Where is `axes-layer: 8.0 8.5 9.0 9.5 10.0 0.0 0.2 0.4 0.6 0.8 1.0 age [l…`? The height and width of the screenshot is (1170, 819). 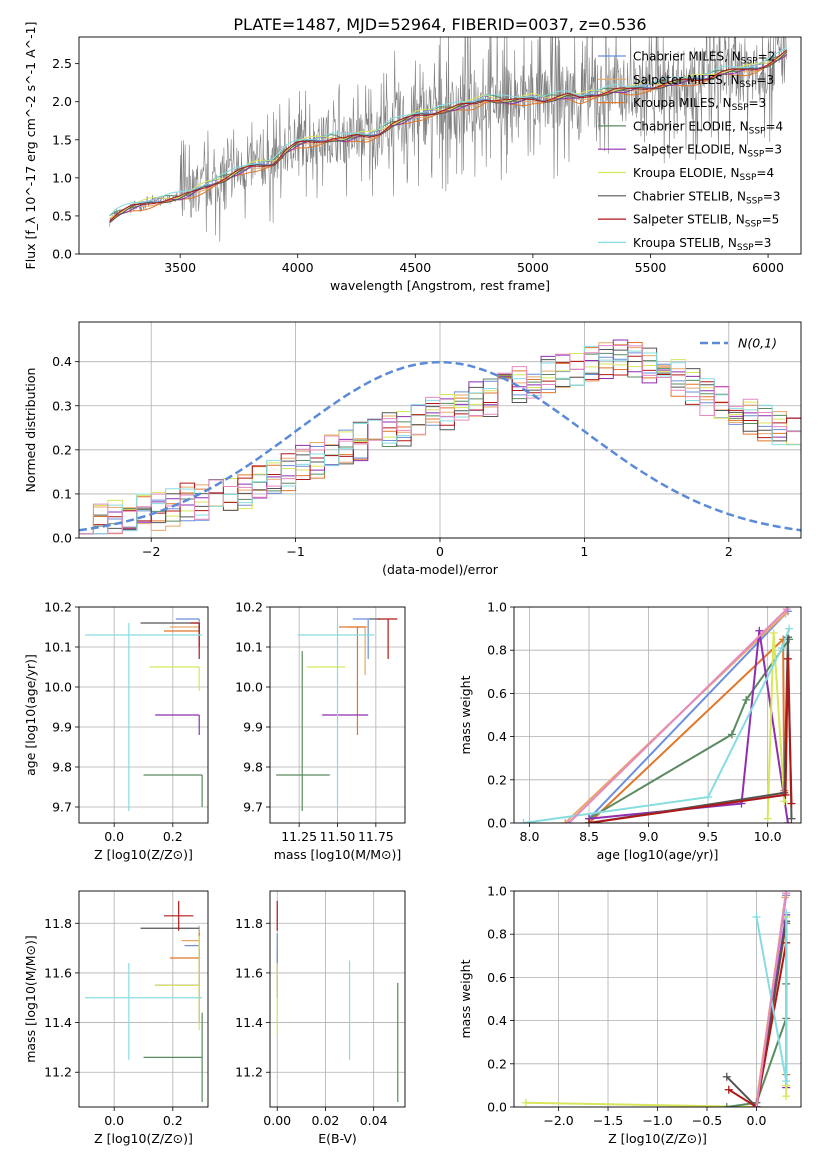
axes-layer: 8.0 8.5 9.0 9.5 10.0 0.0 0.2 0.4 0.6 0.8 1.0 age [l… is located at coordinates (630, 731).